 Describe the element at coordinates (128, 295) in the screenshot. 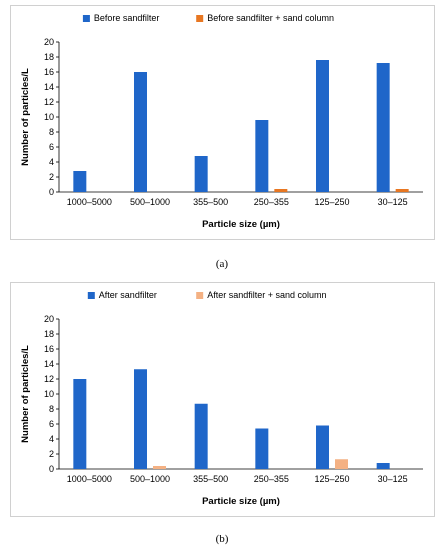

I see `legend-label-0: After sandfilter` at that location.